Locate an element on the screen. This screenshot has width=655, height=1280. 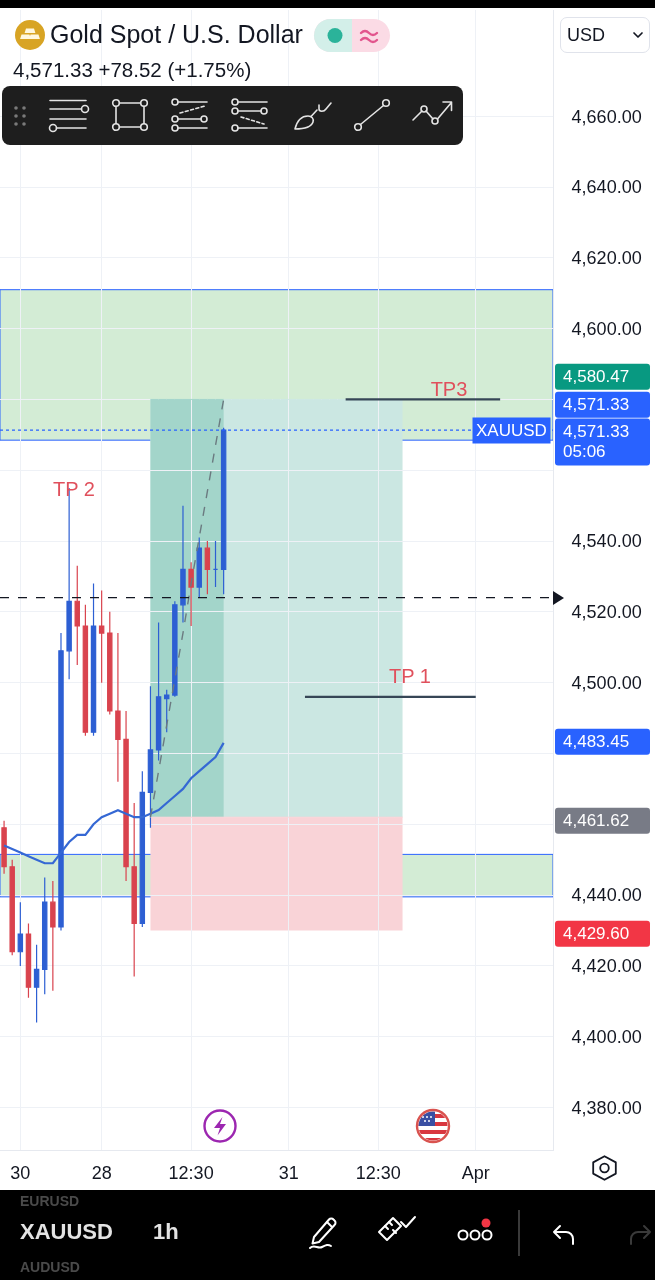
annotation: TP 2 is located at coordinates (74, 489).